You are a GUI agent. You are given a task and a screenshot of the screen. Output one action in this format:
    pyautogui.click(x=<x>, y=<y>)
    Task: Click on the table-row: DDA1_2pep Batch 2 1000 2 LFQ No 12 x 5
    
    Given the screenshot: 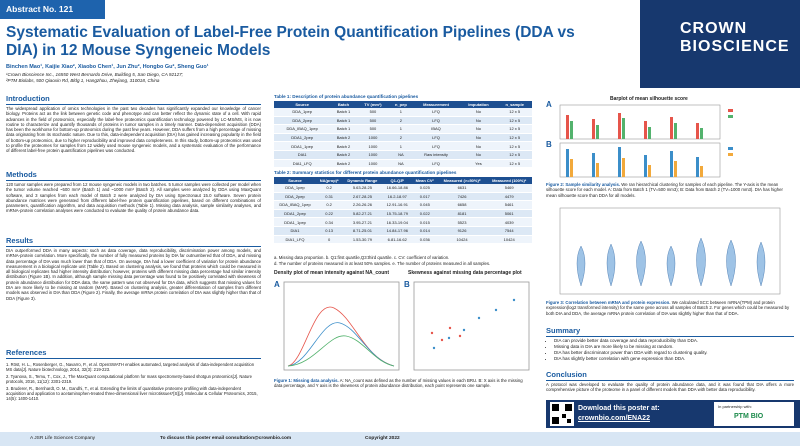 What is the action you would take?
    pyautogui.click(x=403, y=138)
    